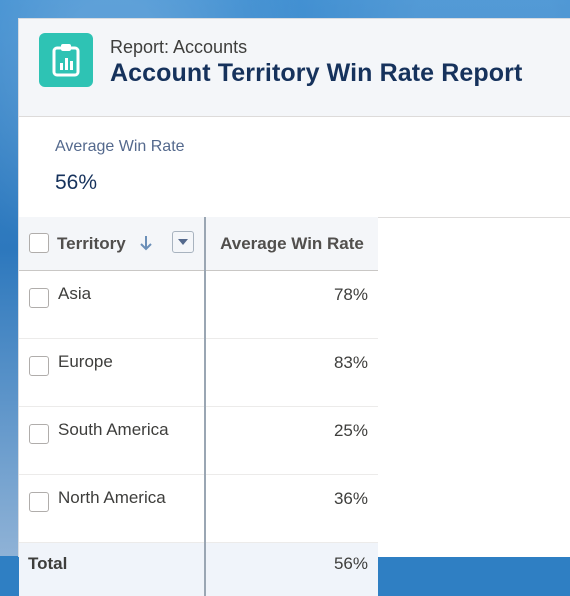 This screenshot has width=570, height=596. What do you see at coordinates (291, 569) in the screenshot?
I see `total-win-rate-cell: 56%` at bounding box center [291, 569].